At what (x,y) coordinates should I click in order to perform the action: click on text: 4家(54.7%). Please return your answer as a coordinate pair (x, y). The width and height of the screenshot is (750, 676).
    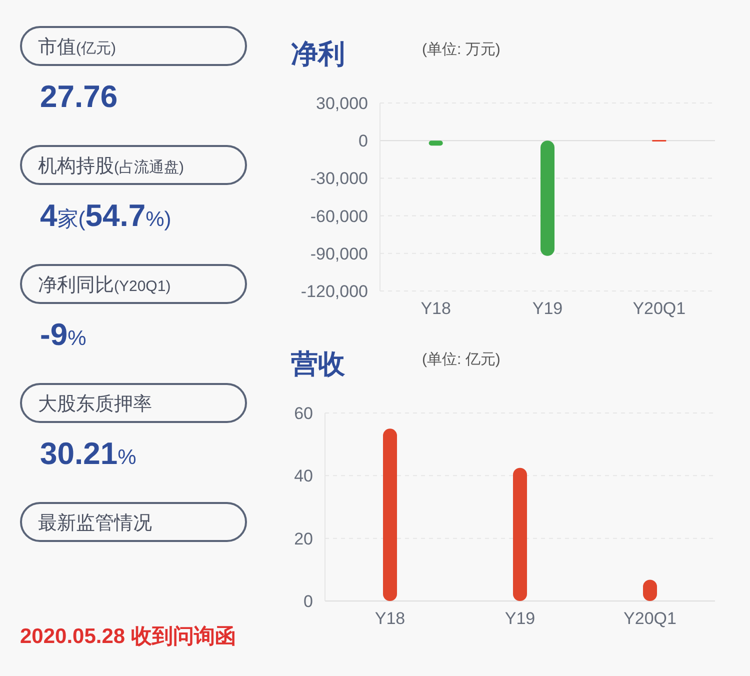
    Looking at the image, I should click on (106, 215).